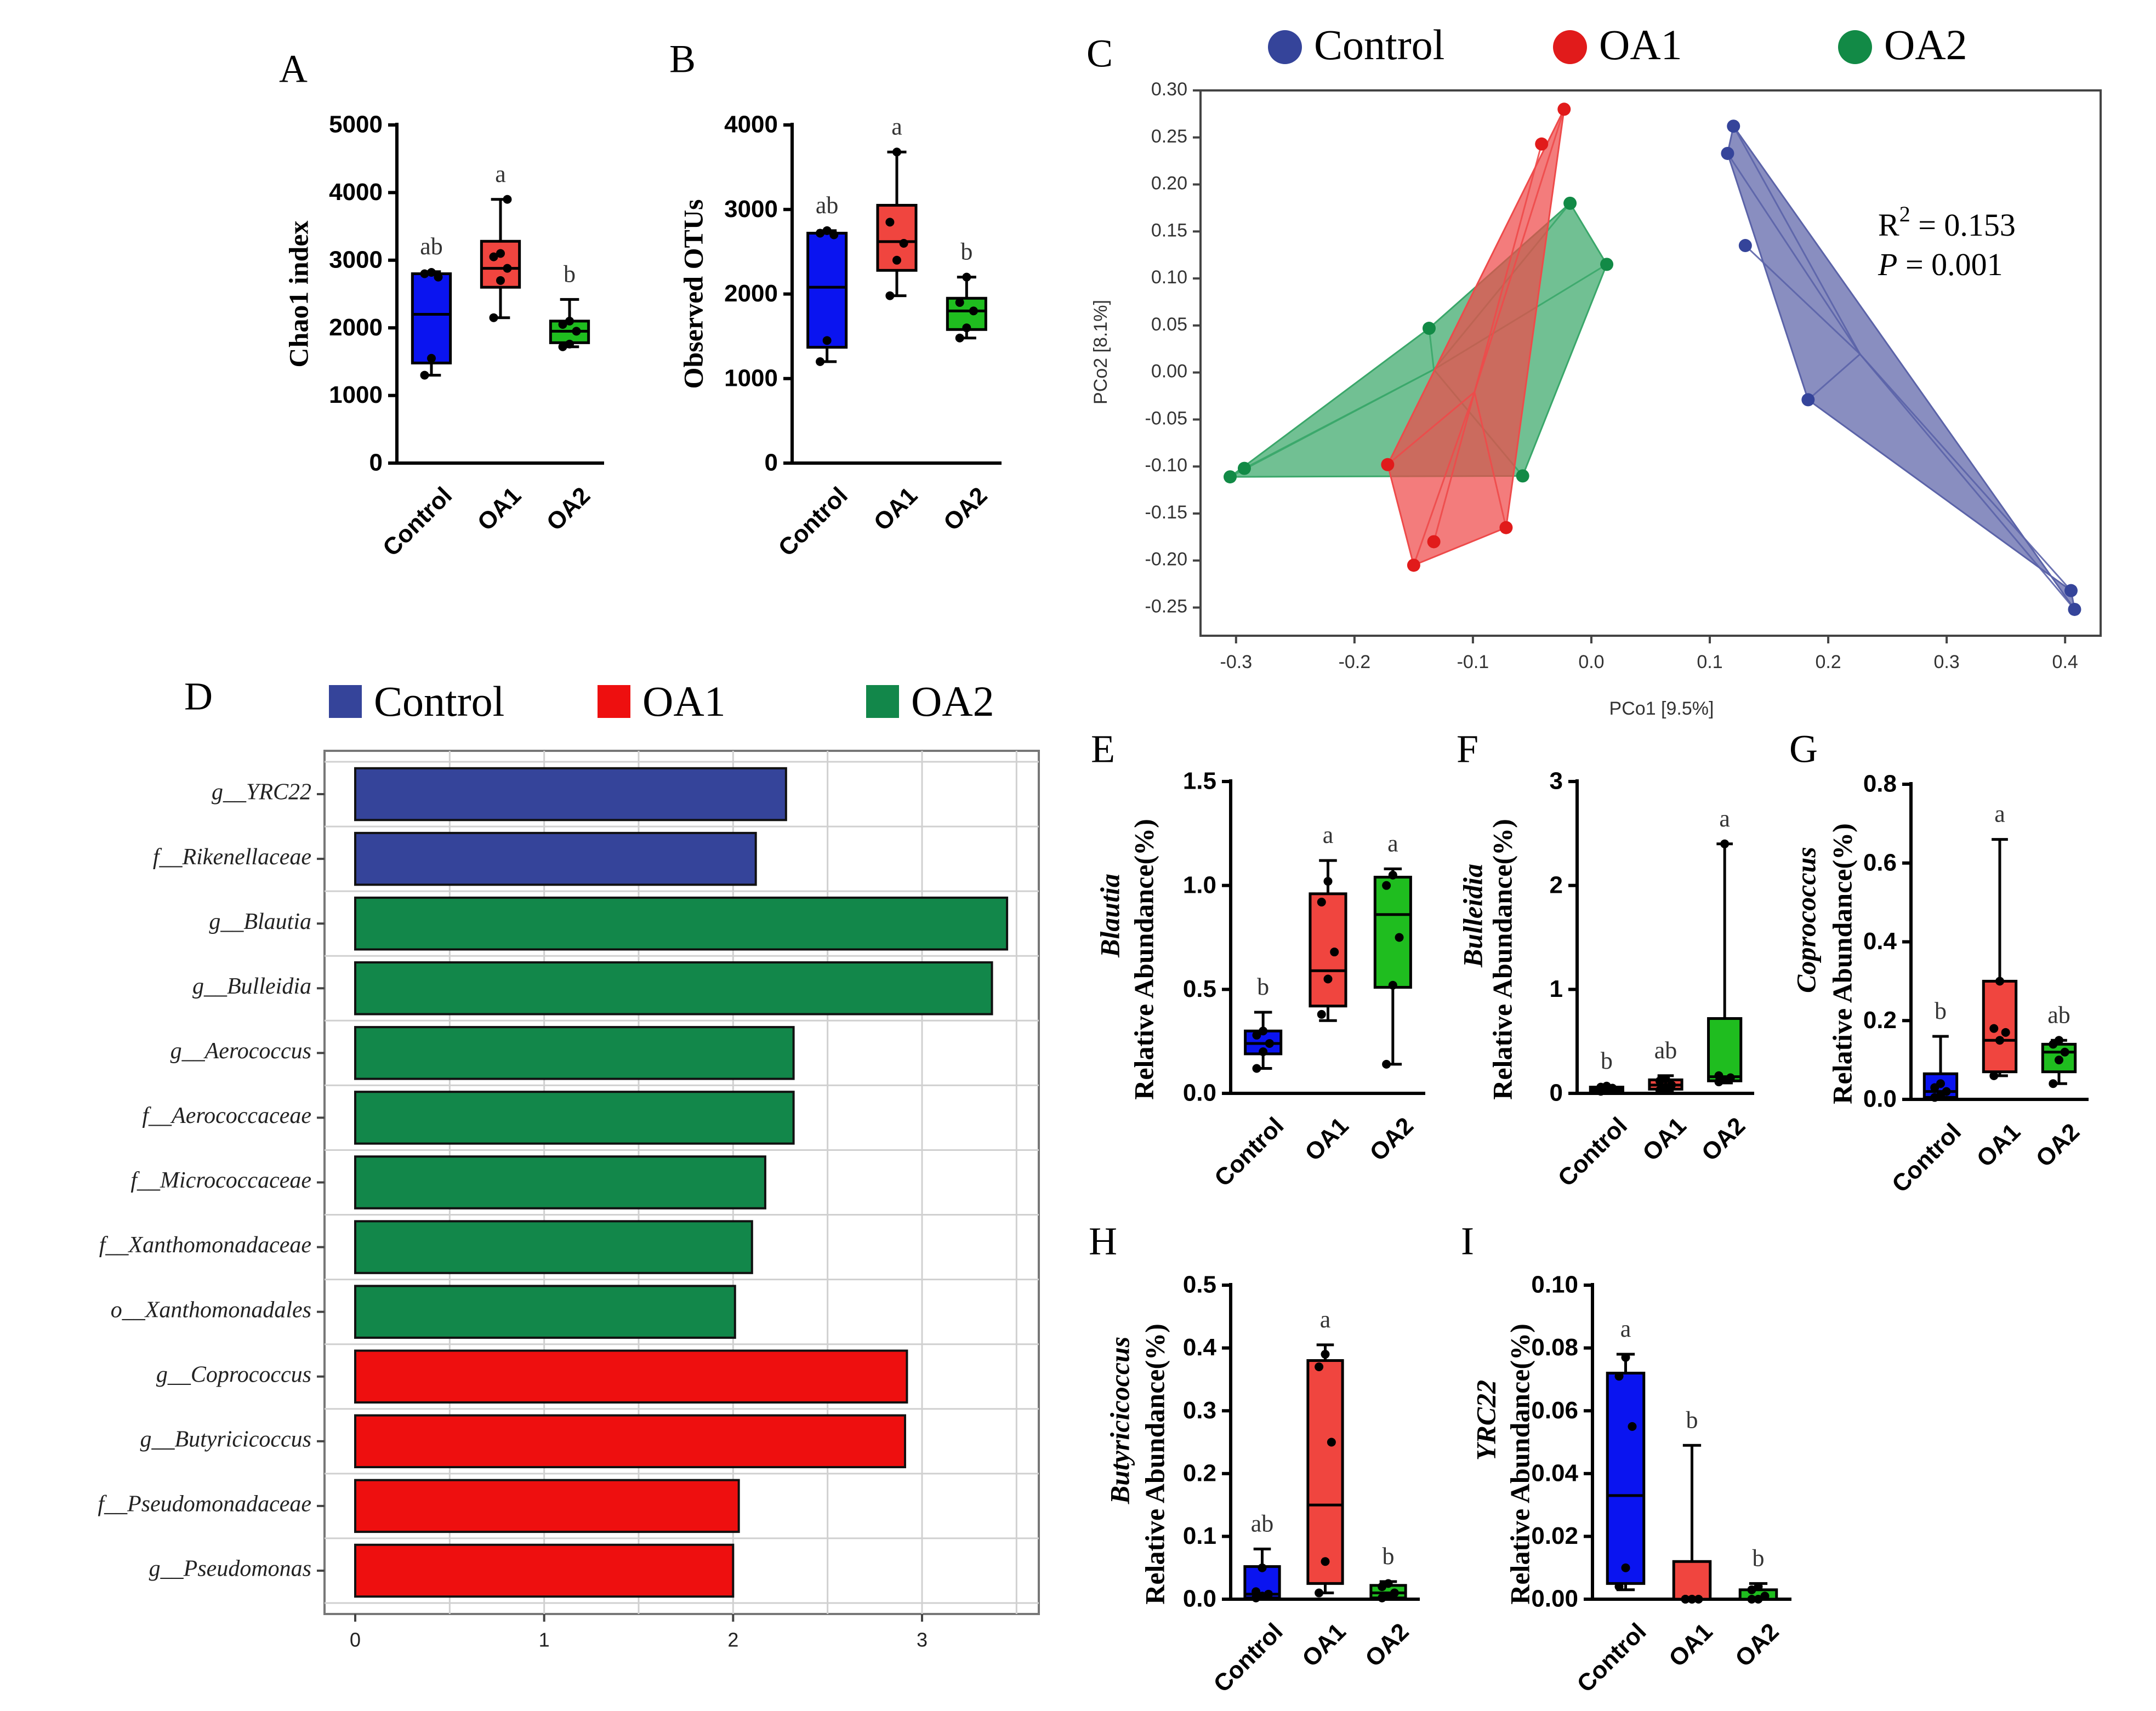  Describe the element at coordinates (1855, 47) in the screenshot. I see `legend-marker-oa2` at that location.